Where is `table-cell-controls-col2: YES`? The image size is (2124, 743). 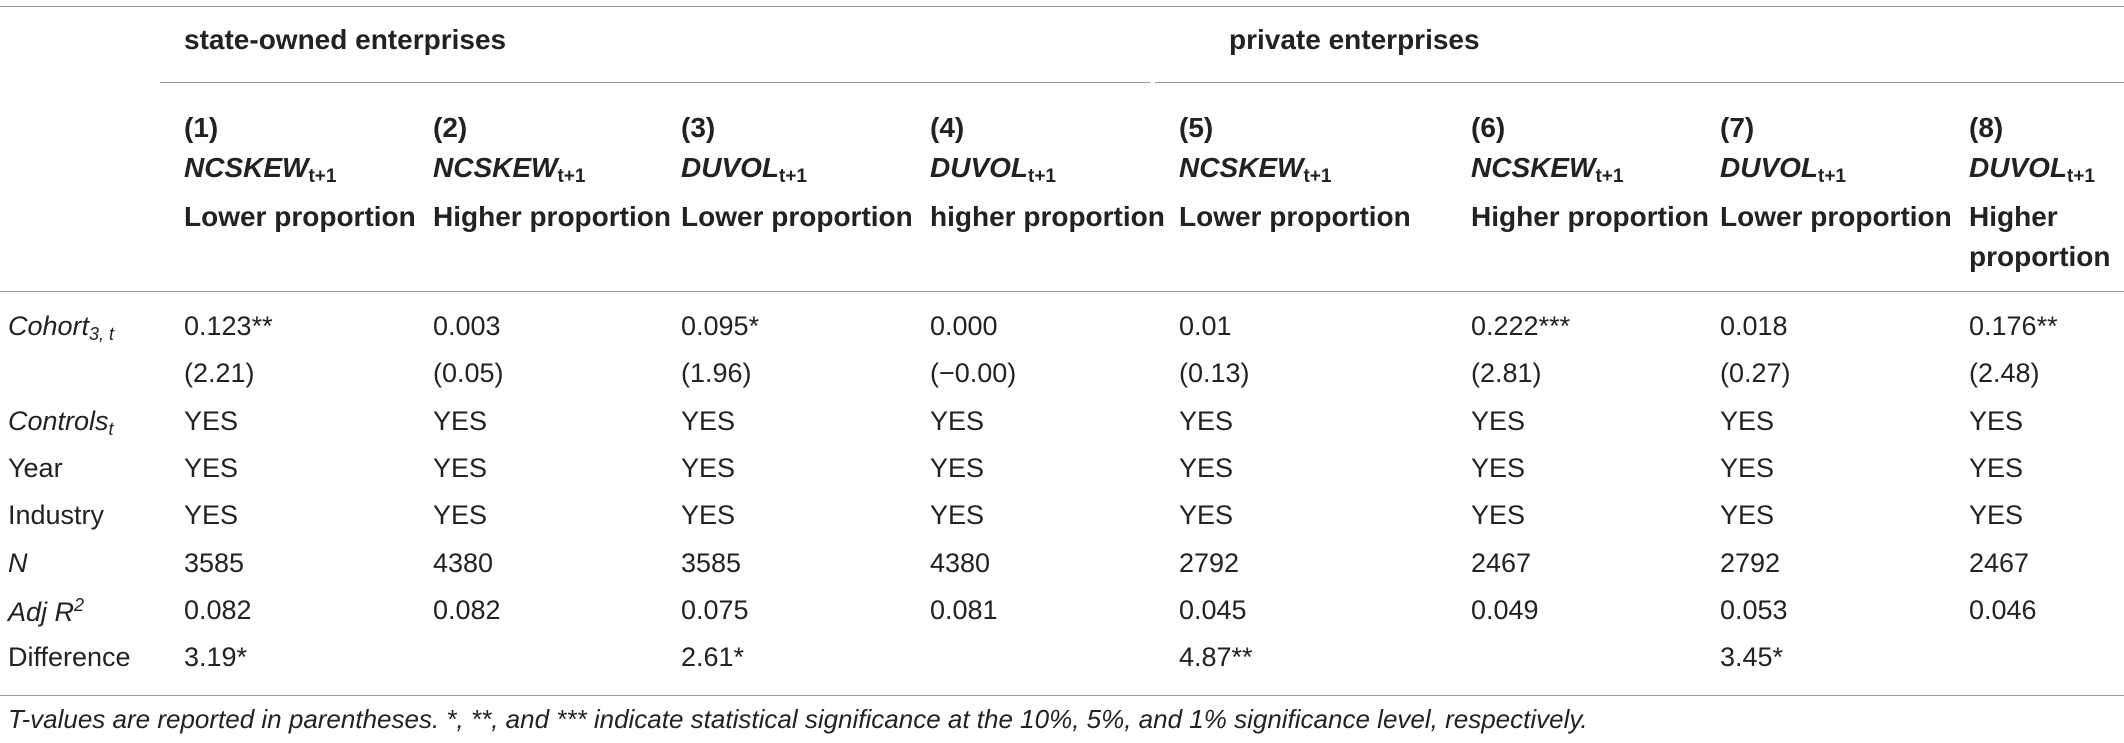 table-cell-controls-col2: YES is located at coordinates (460, 421).